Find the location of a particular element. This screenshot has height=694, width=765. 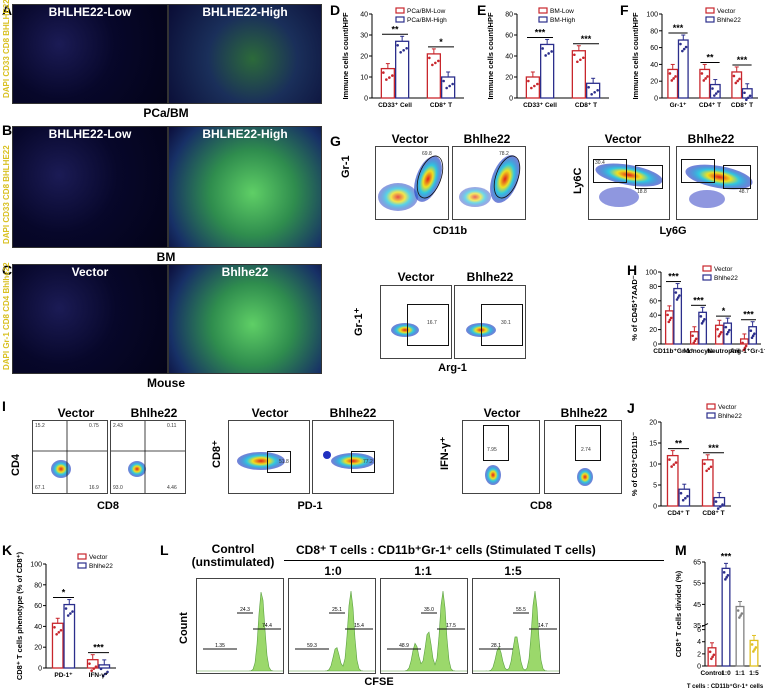

axis-label-y: Ly6C is located at coordinates (578, 181).